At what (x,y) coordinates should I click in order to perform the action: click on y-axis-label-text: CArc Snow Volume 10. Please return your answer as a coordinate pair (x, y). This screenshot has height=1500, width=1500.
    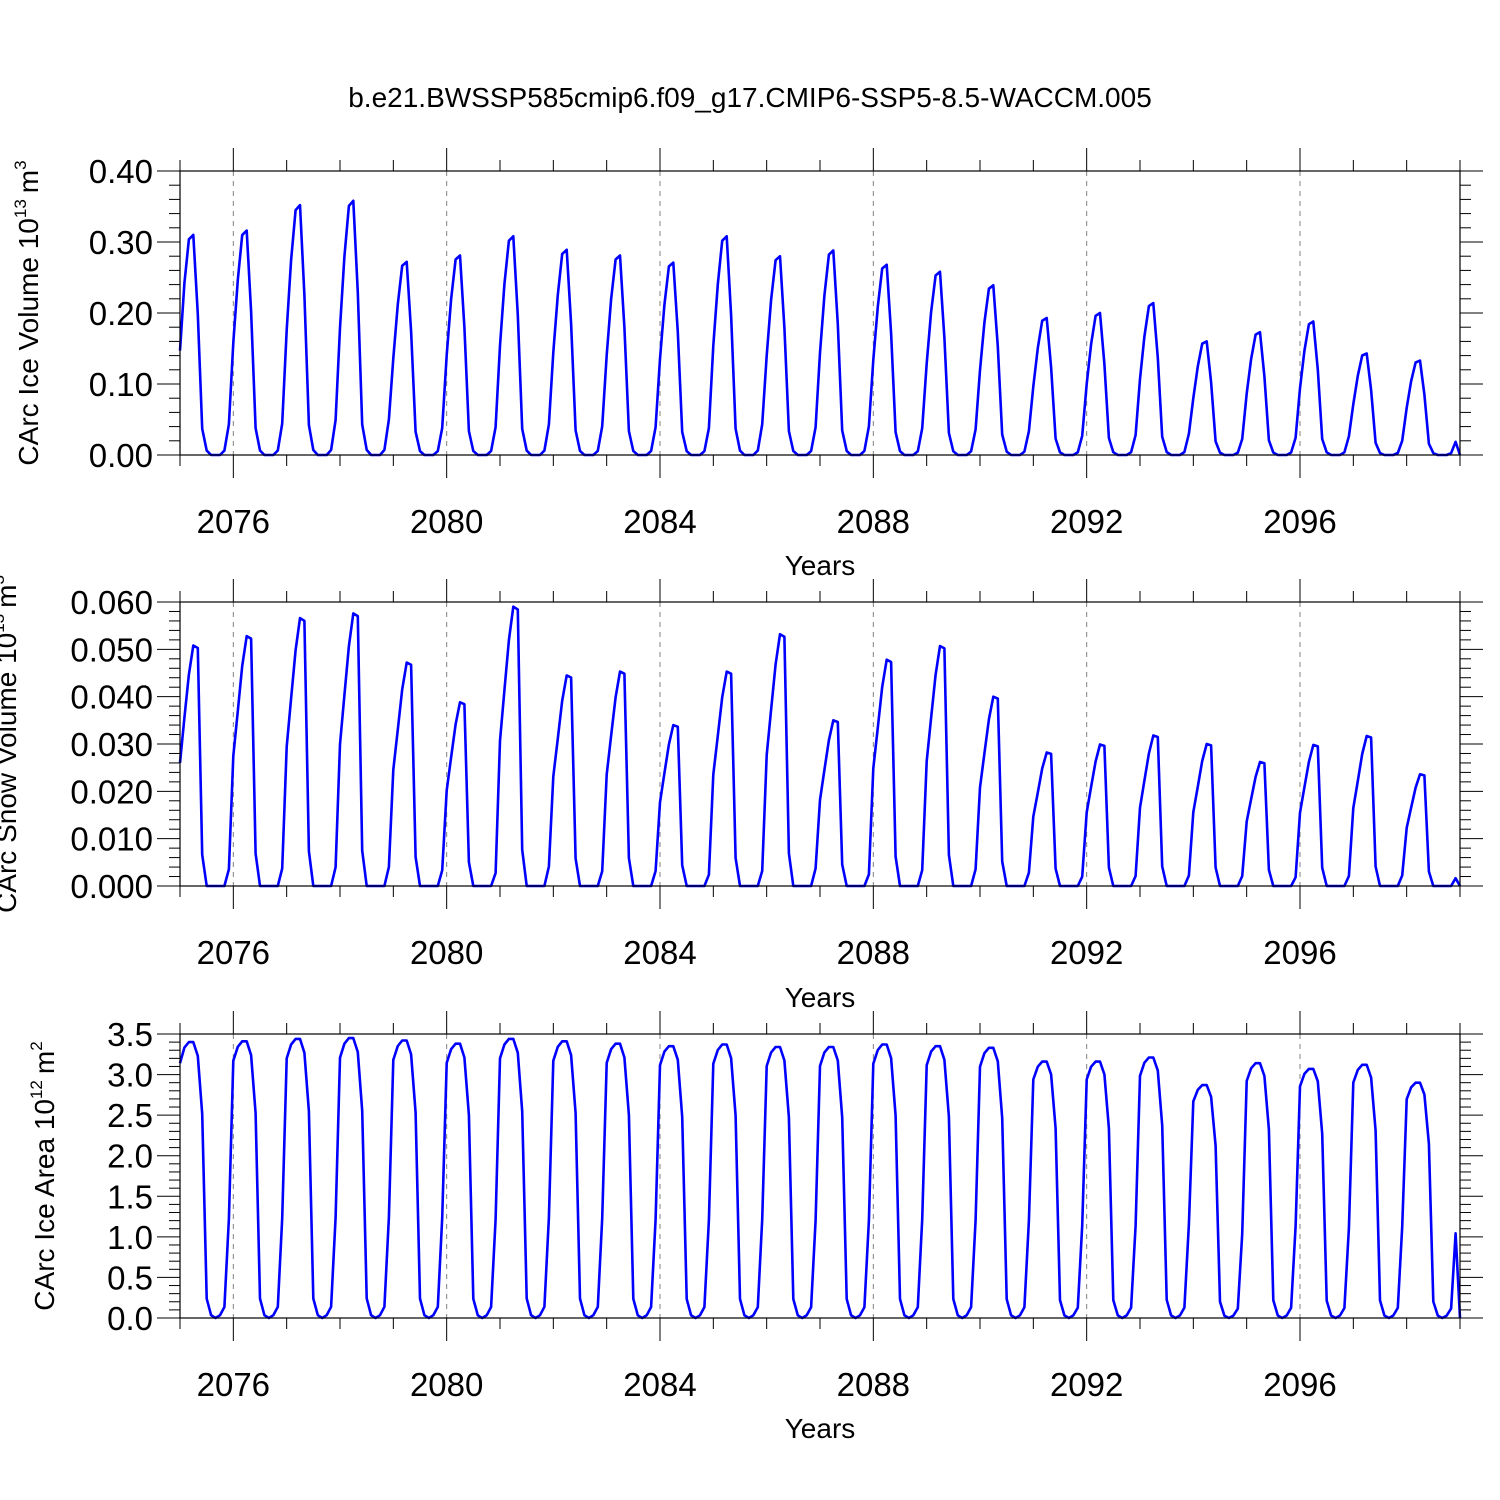
    Looking at the image, I should click on (11, 773).